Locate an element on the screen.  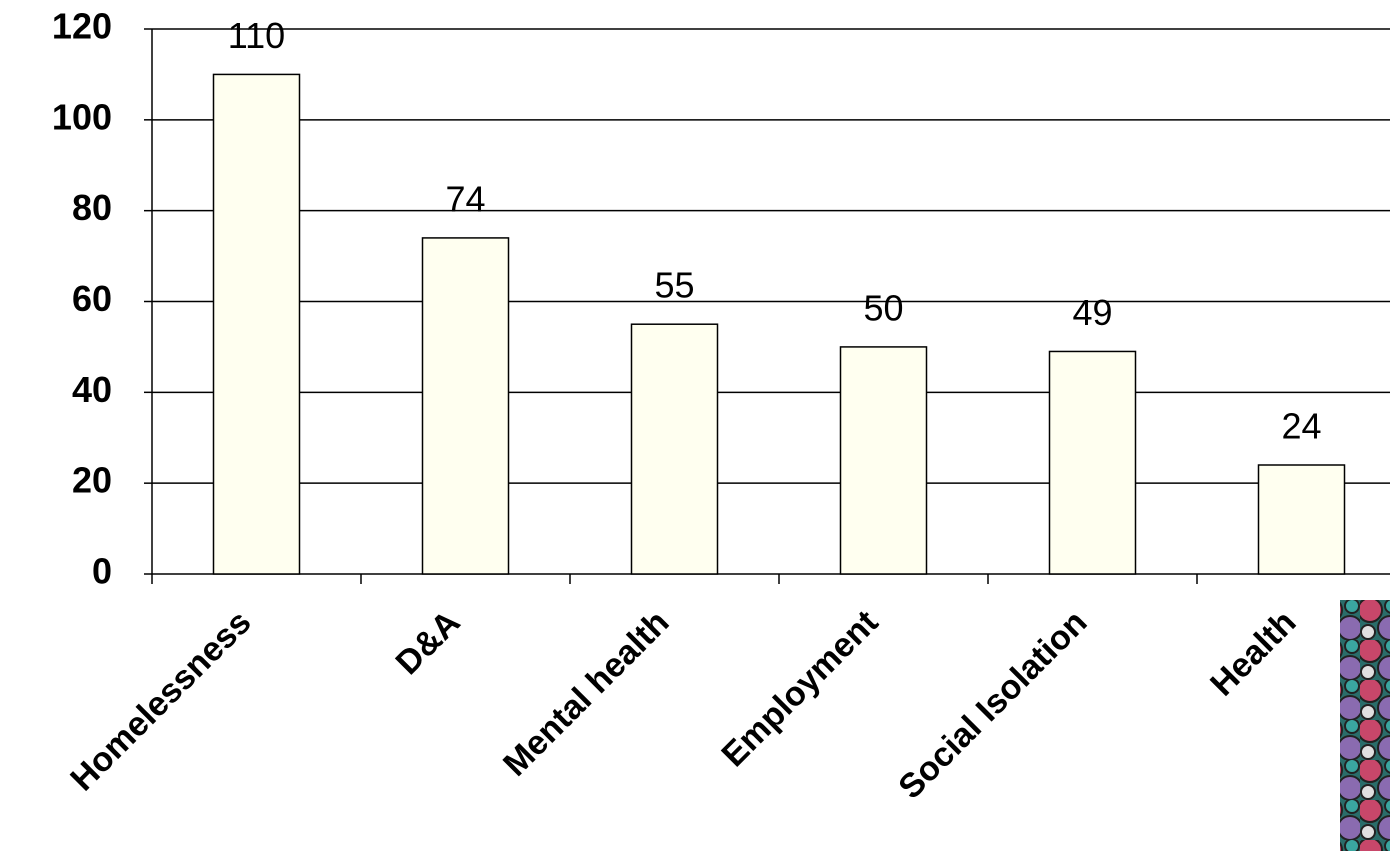
y-tick-label: 80 is located at coordinates (92, 207).